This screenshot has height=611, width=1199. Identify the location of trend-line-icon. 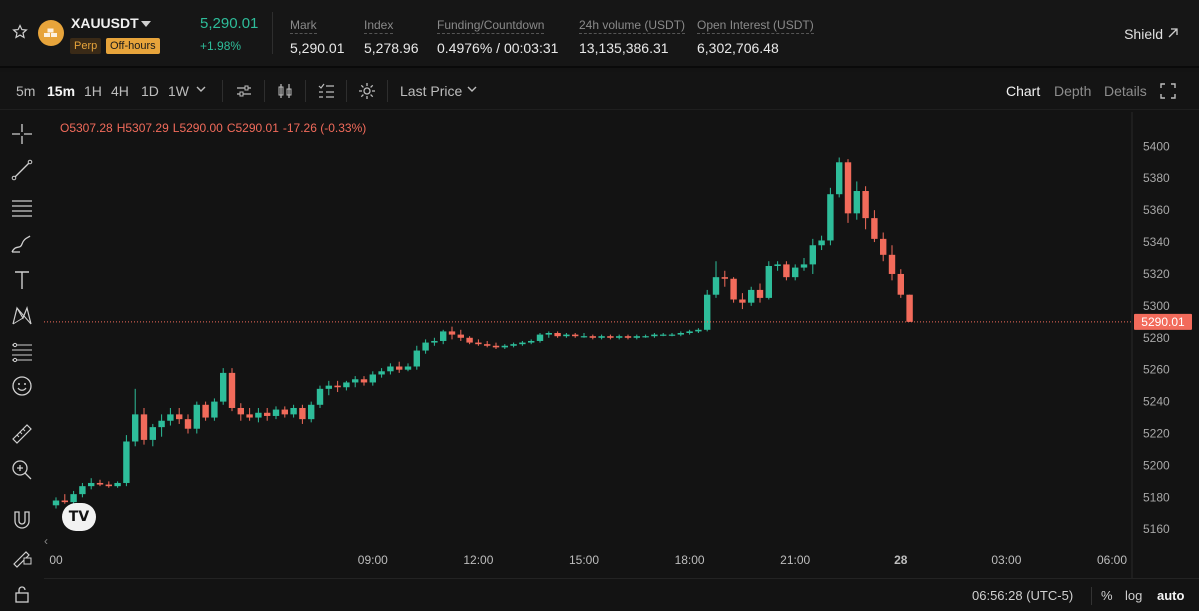
(22, 170).